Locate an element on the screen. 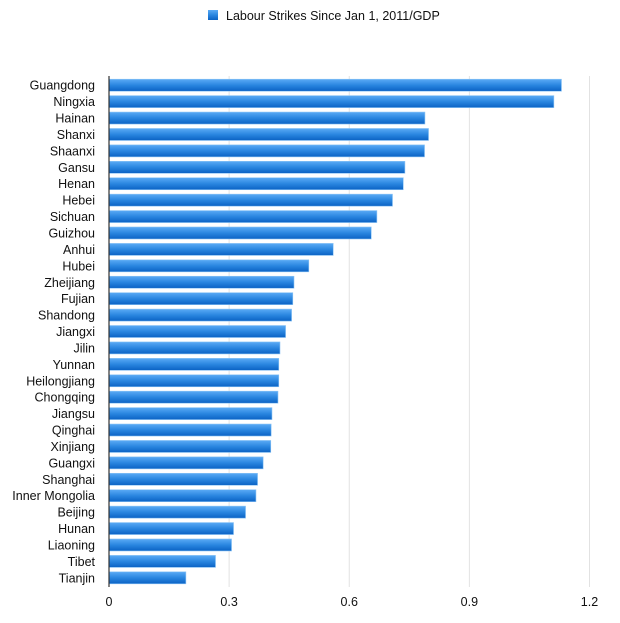 The image size is (620, 623). category-label: Shandong is located at coordinates (66, 316).